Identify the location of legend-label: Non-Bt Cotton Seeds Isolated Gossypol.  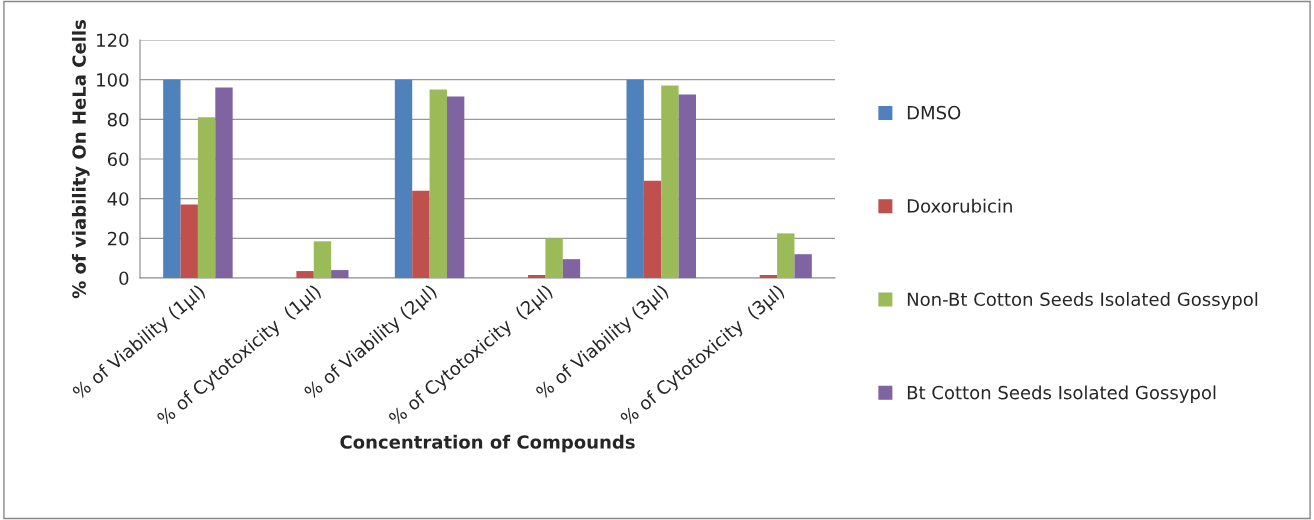
(1082, 301).